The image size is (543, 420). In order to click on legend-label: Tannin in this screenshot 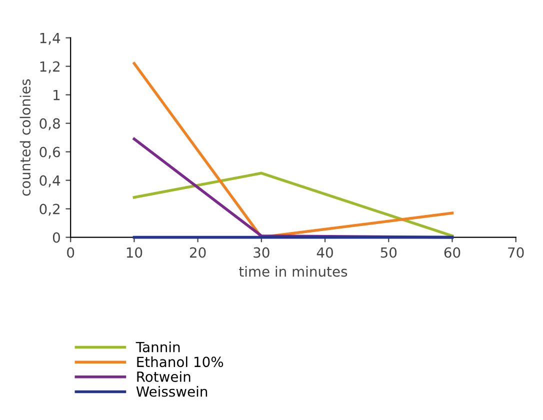, I will do `click(158, 347)`.